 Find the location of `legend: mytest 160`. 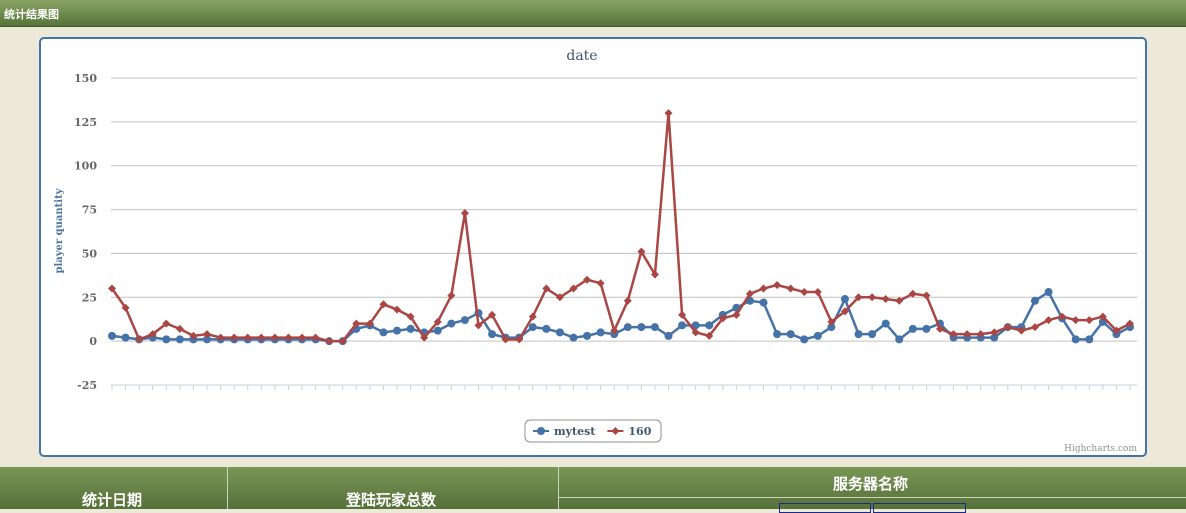

legend: mytest 160 is located at coordinates (593, 431).